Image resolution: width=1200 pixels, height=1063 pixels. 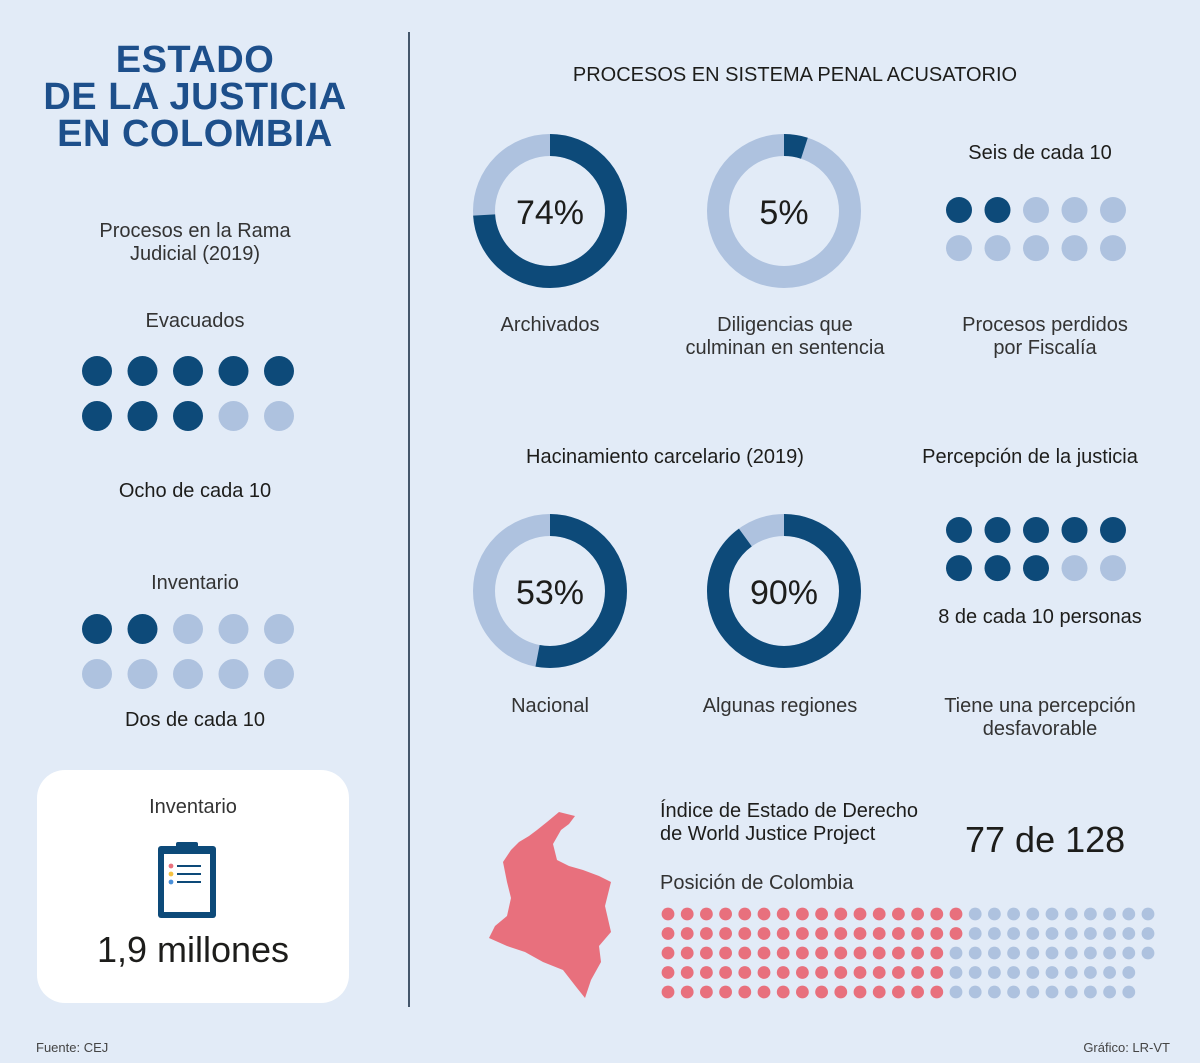 What do you see at coordinates (195, 60) in the screenshot?
I see `title-line-1: ESTADO` at bounding box center [195, 60].